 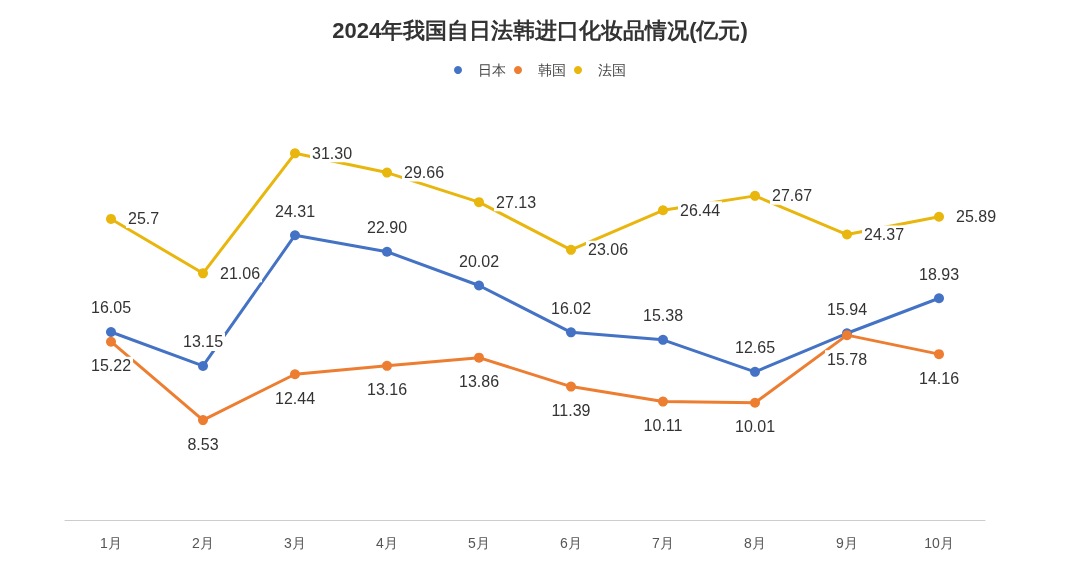 I want to click on data-label: 27.13, so click(x=516, y=202).